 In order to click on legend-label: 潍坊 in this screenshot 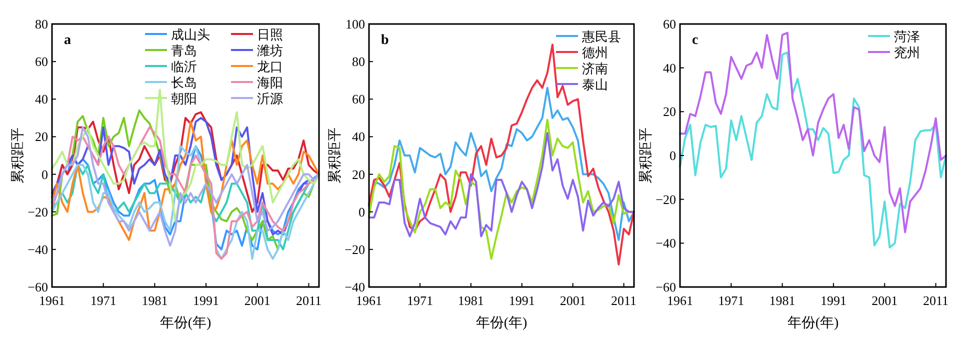, I will do `click(270, 50)`.